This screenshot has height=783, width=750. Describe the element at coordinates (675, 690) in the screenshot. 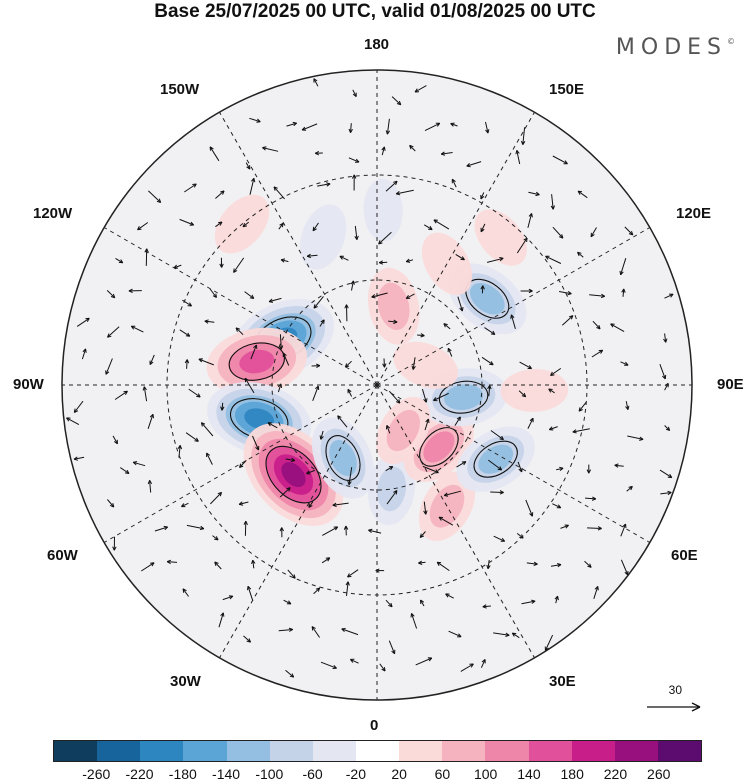

I see `wind-reference-label: 30` at that location.